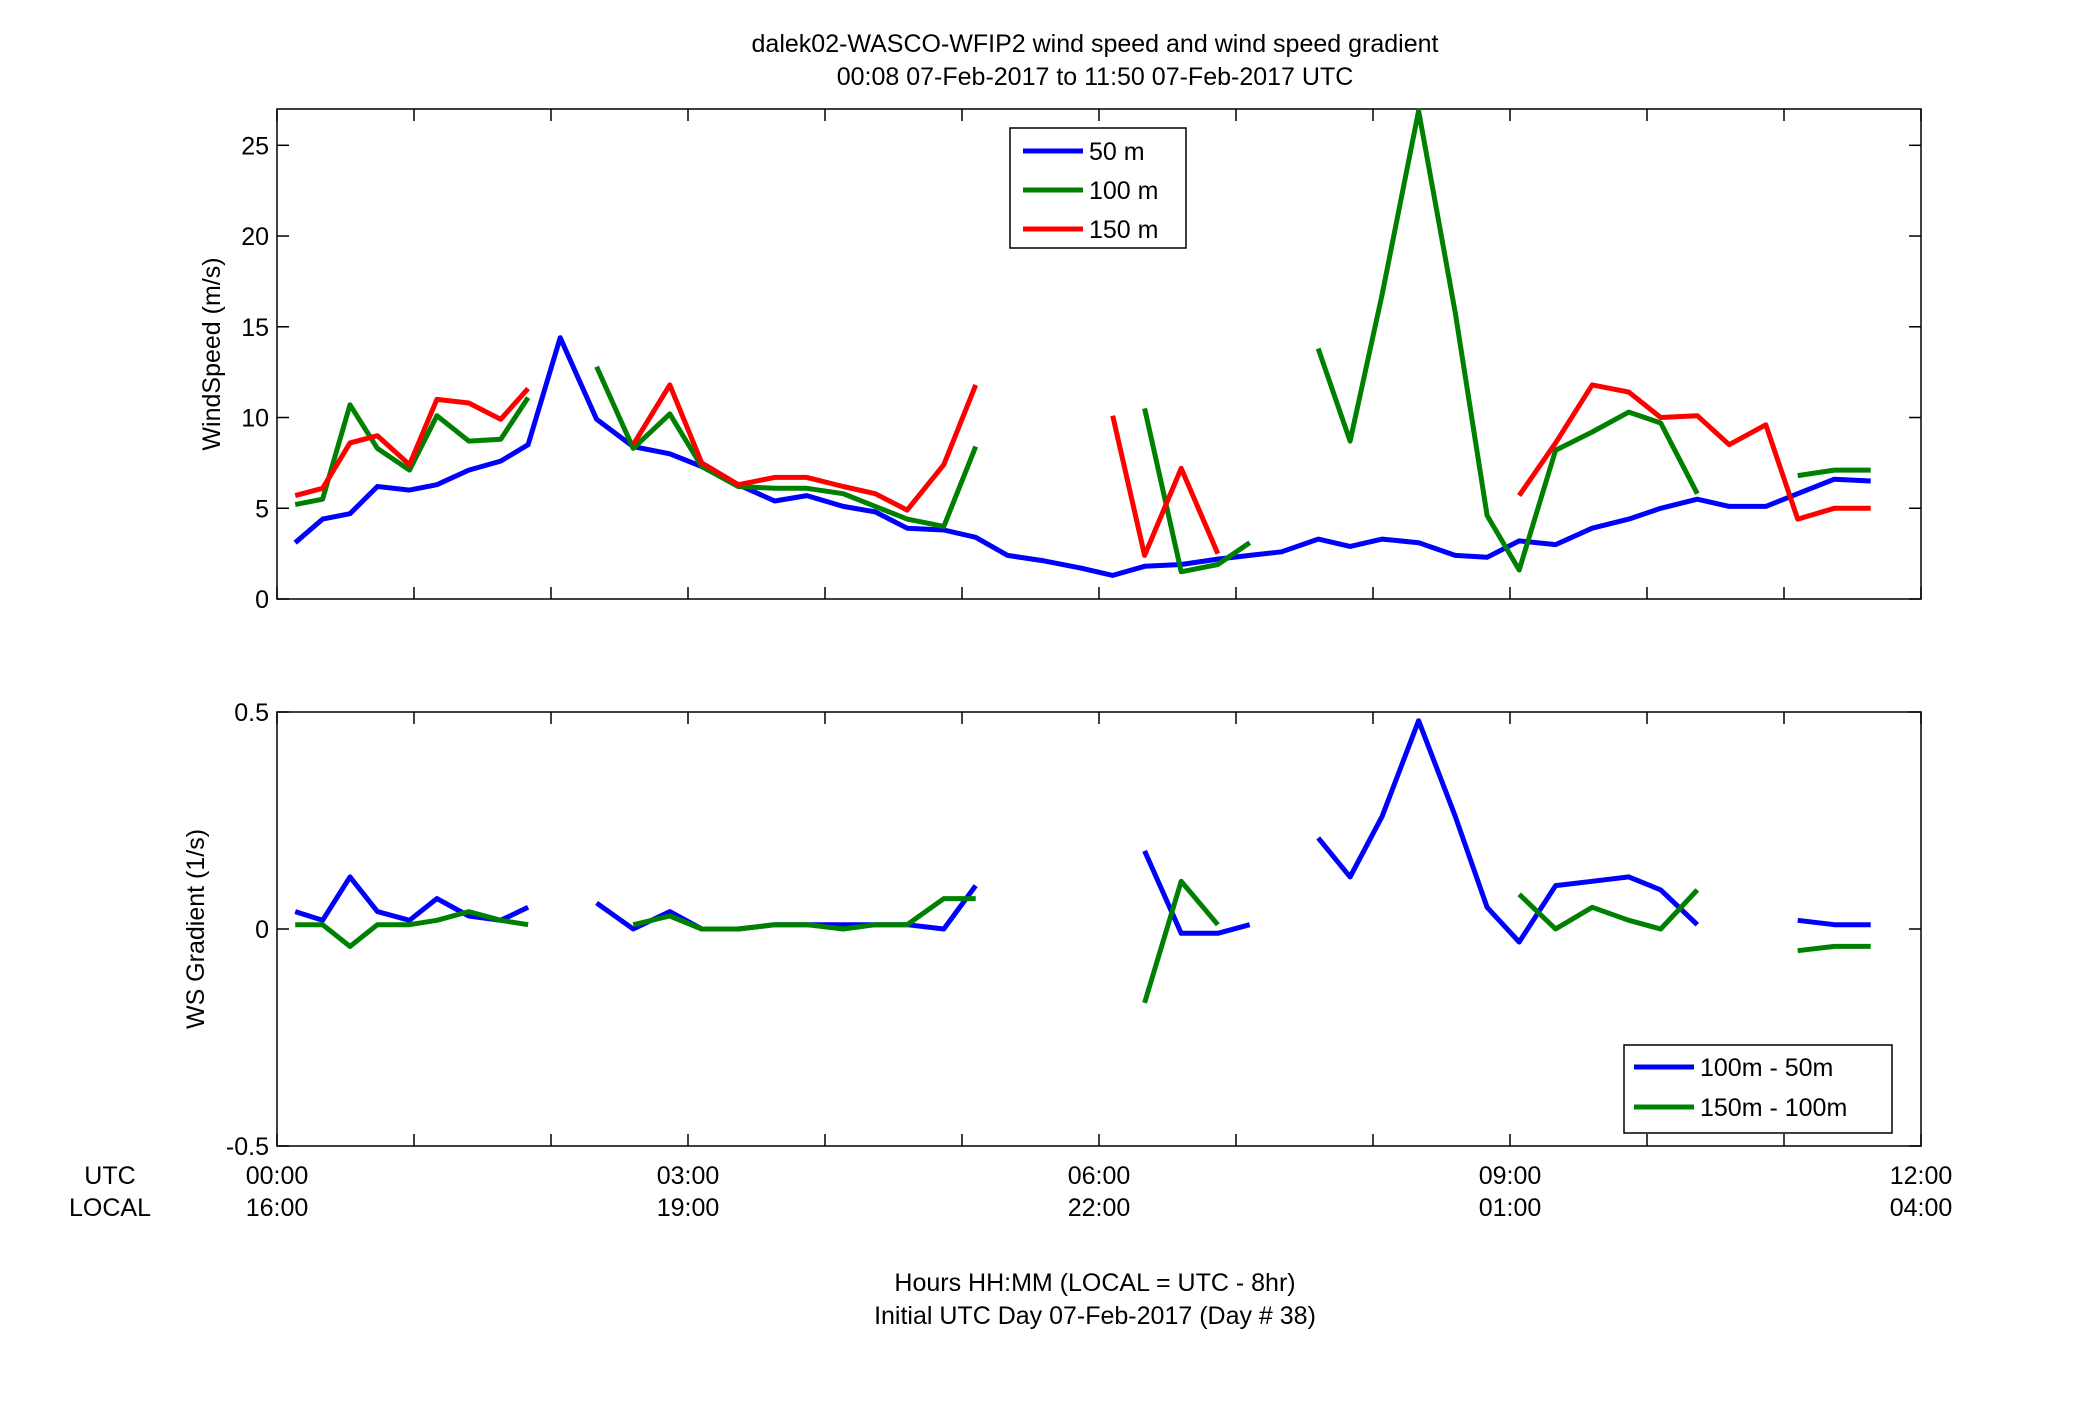 The width and height of the screenshot is (2098, 1425). I want to click on windspeed-ylabel: WindSpeed (m/s), so click(212, 353).